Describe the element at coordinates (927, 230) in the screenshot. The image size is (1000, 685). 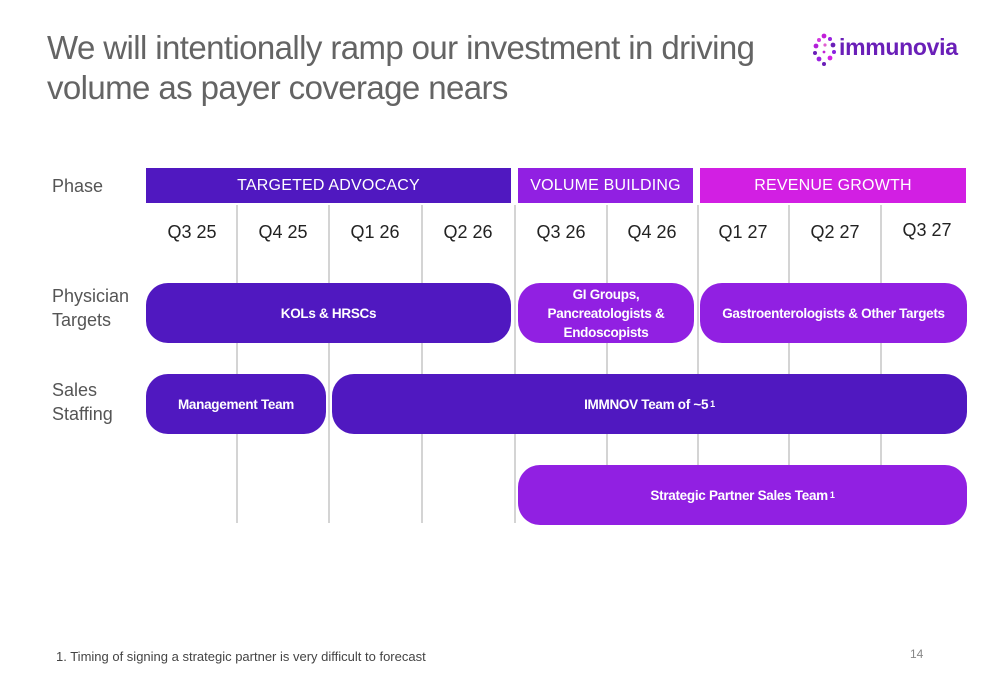
I see `quarter-label: Q3 27` at that location.